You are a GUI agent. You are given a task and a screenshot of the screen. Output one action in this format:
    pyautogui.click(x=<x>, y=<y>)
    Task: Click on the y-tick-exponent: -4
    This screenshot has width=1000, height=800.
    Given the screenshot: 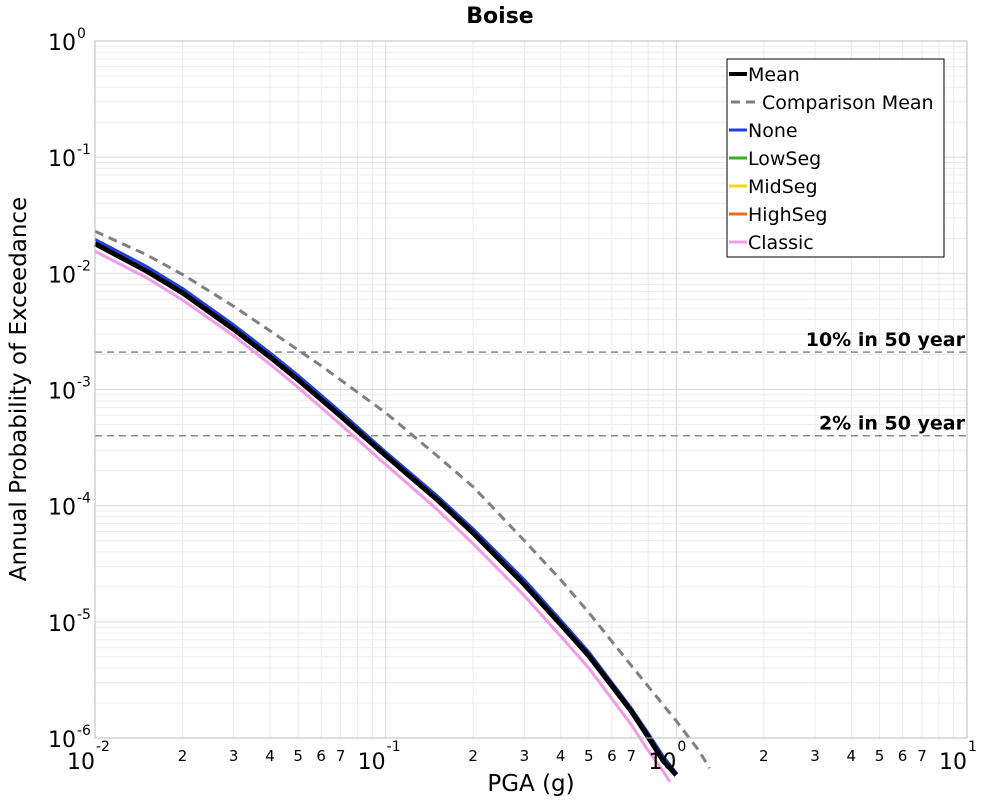 What is the action you would take?
    pyautogui.click(x=84, y=499)
    